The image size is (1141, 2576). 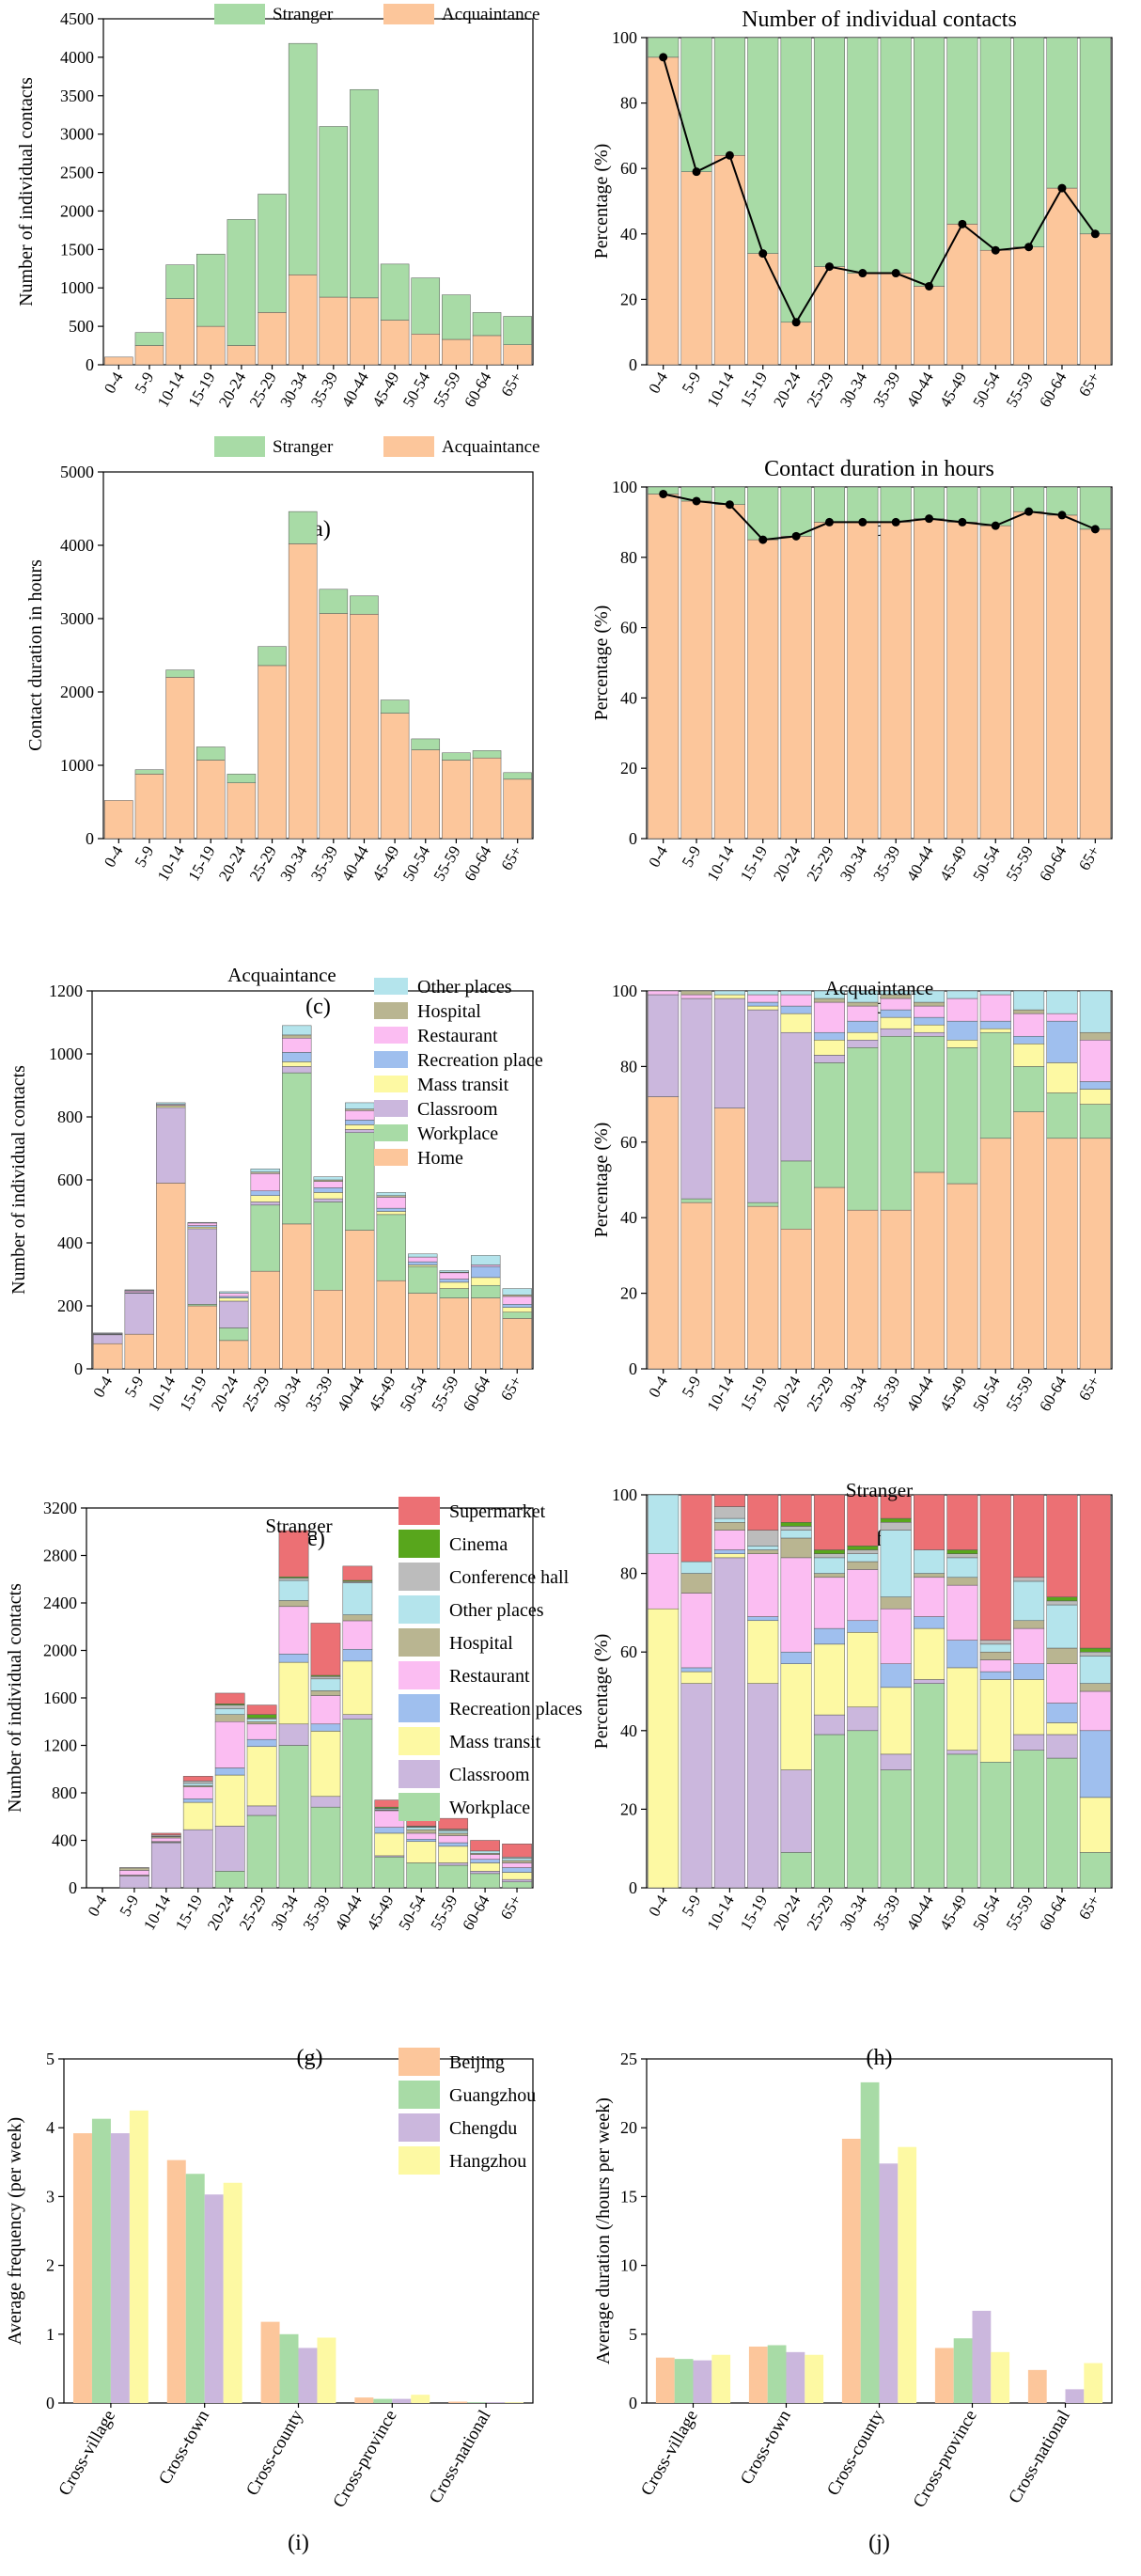 I want to click on y-tick-label: 40, so click(x=629, y=1731).